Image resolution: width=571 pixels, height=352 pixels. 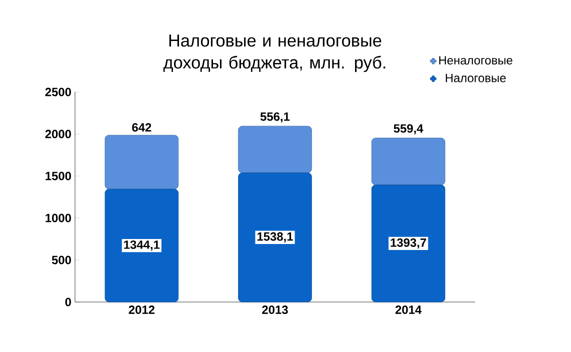 I want to click on y-tick-label: 2000, so click(x=58, y=134).